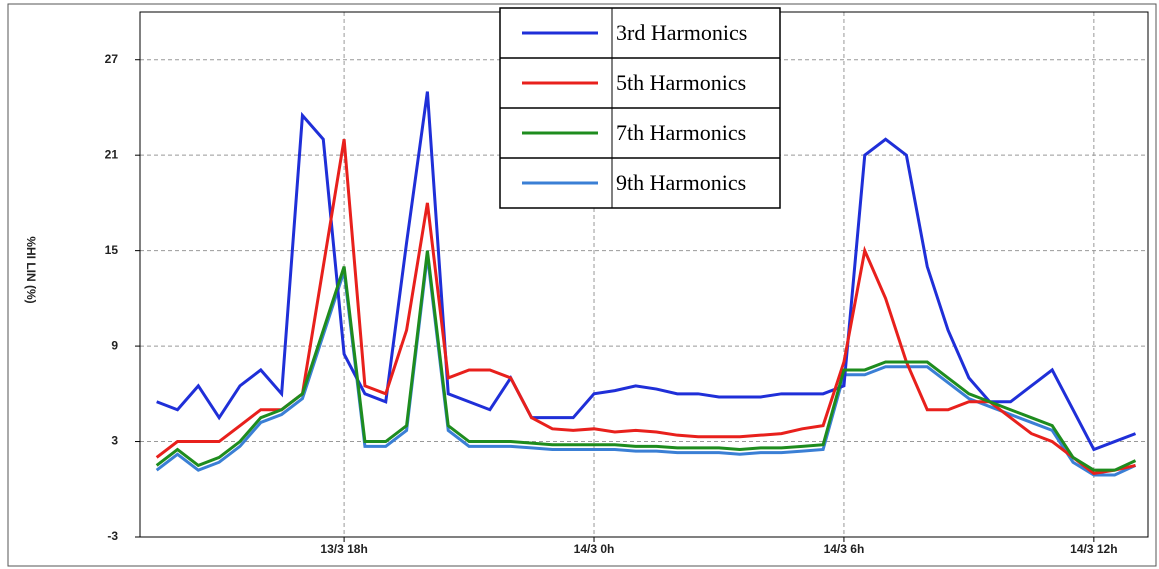 The width and height of the screenshot is (1159, 569). I want to click on y-tick-label: 9, so click(114, 345).